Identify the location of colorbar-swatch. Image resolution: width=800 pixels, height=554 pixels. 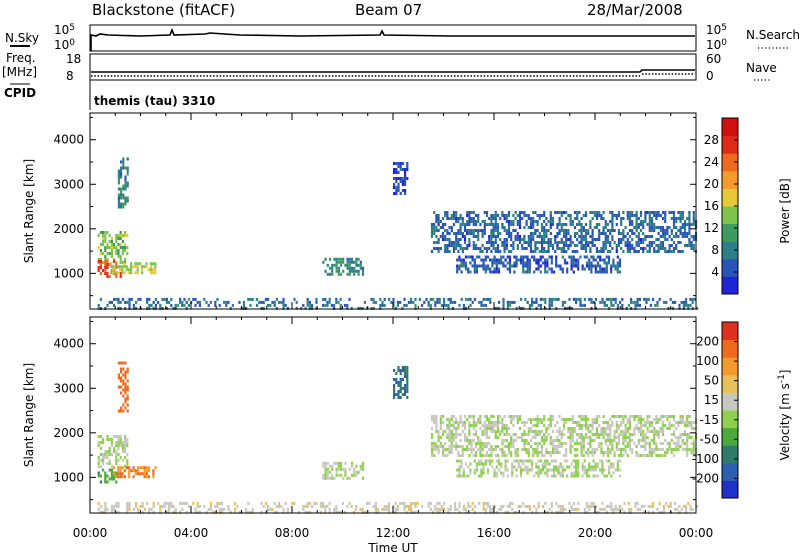
(730, 127).